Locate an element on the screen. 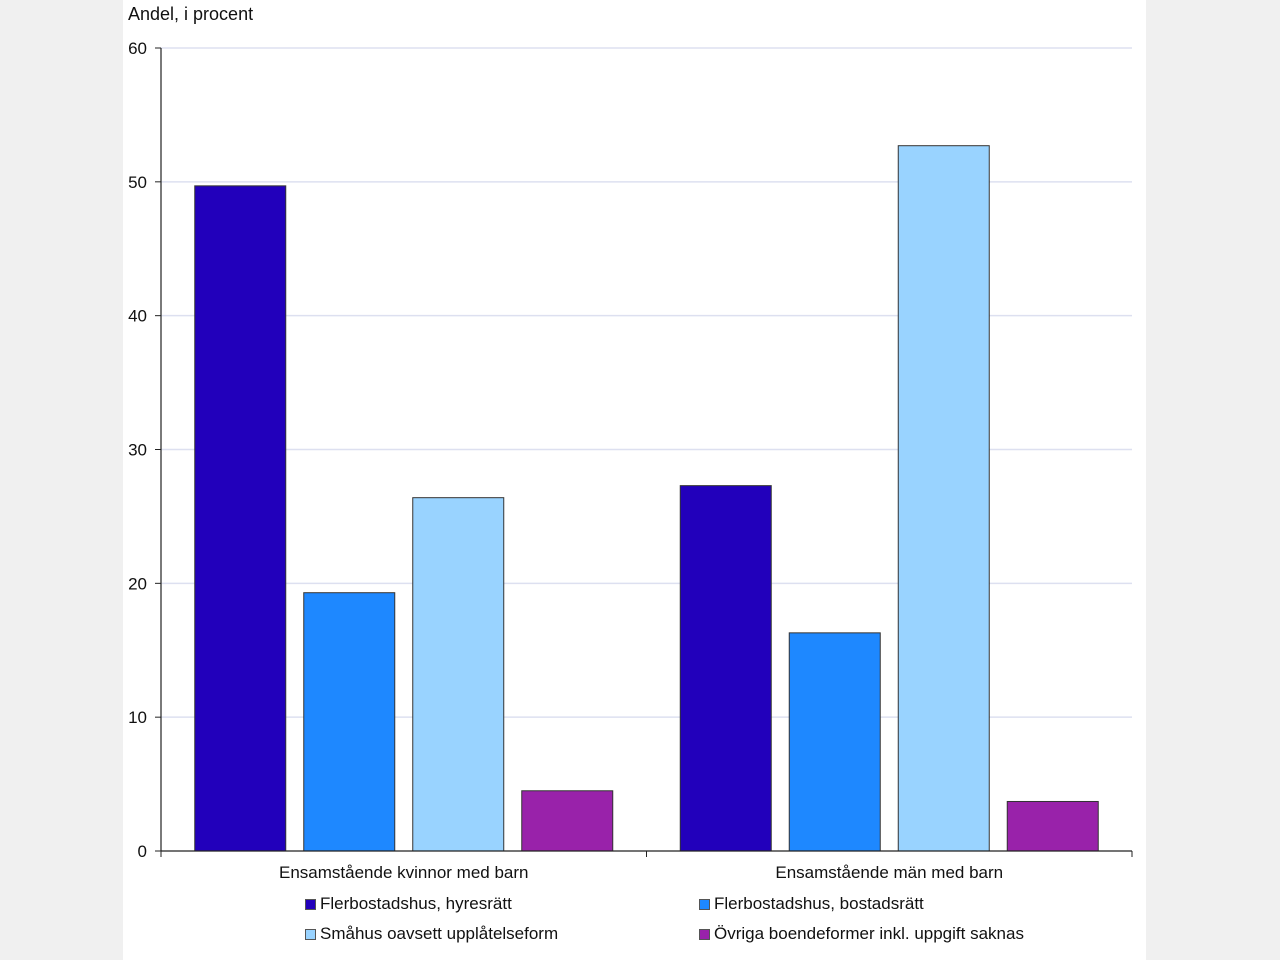 This screenshot has height=960, width=1280. y-axis-label: Andel, i procent is located at coordinates (191, 14).